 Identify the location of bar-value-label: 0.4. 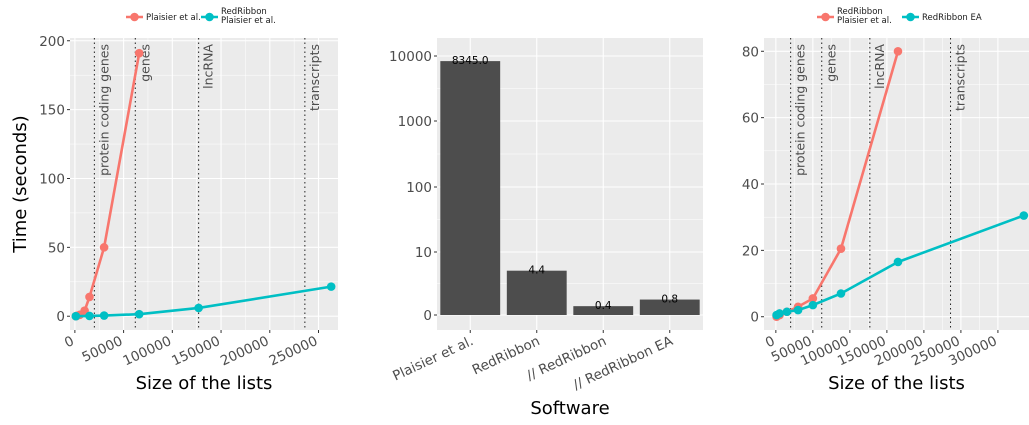
(603, 306).